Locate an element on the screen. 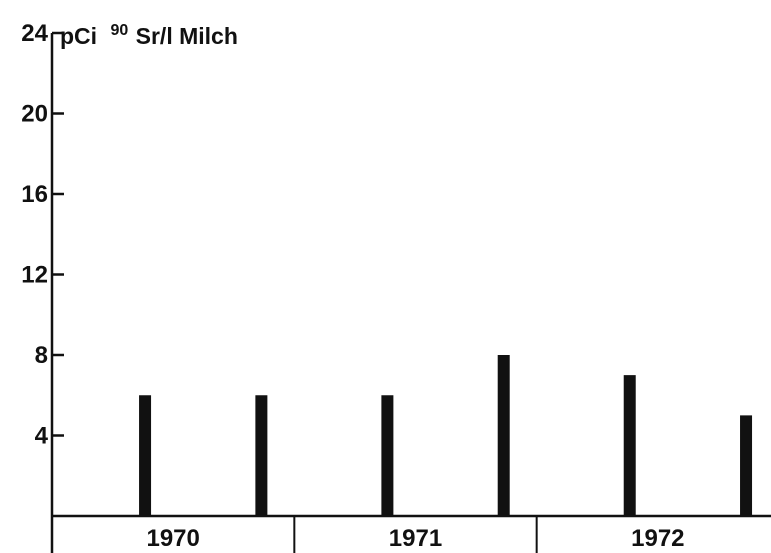 The height and width of the screenshot is (553, 771). y-axis-ticks: 4 8 12 16 20 24 is located at coordinates (42, 235).